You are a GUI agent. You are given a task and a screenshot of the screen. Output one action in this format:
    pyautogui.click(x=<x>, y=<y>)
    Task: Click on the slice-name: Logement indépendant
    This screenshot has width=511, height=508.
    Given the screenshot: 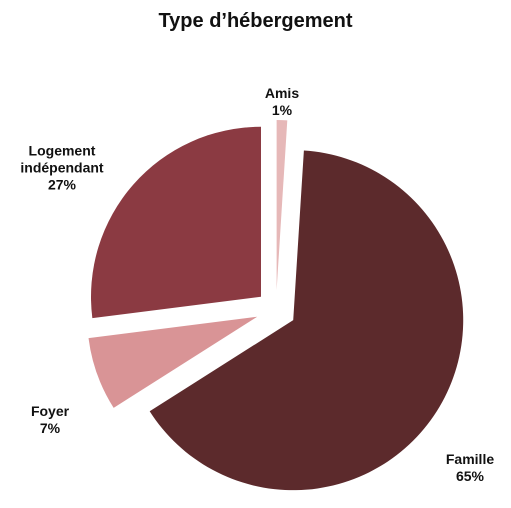 What is the action you would take?
    pyautogui.click(x=62, y=159)
    